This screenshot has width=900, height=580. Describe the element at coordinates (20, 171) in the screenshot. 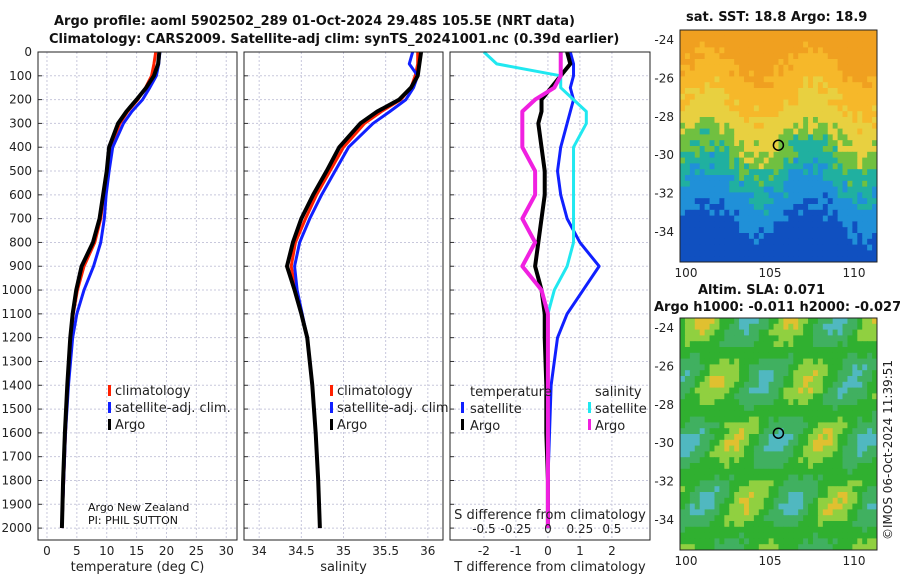

I see `depth-tick-label: 500` at that location.